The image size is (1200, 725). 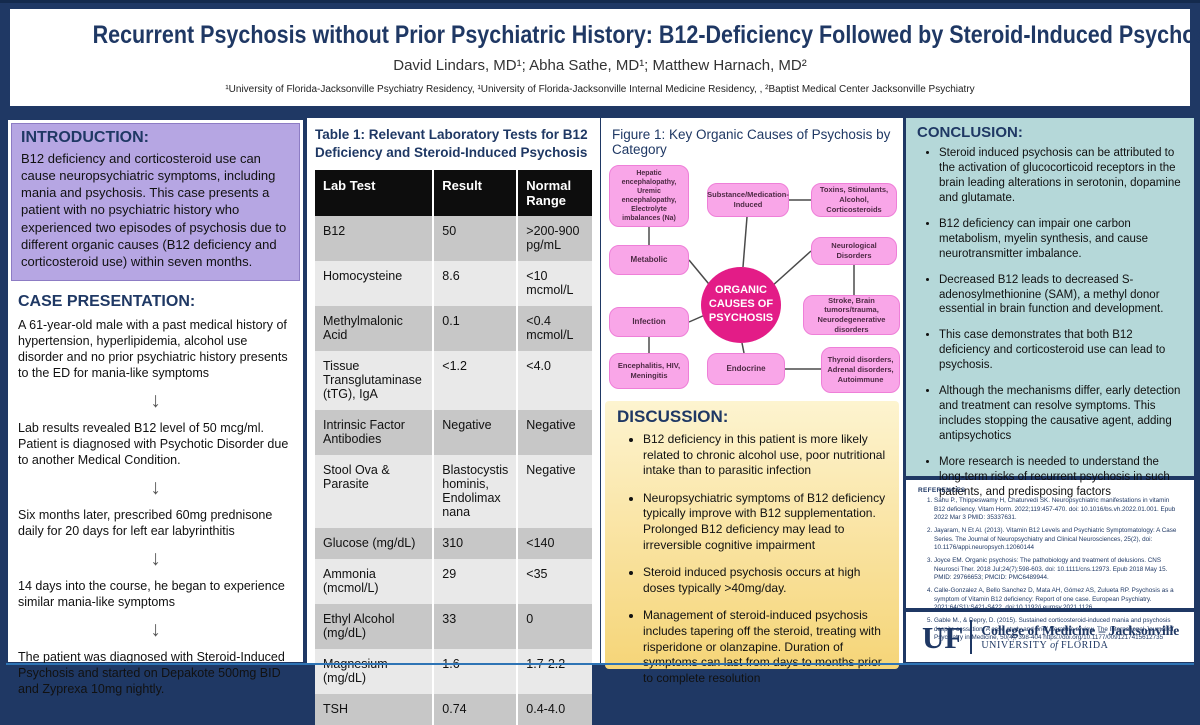 I want to click on uf-monogram-icon: UF, so click(x=943, y=637).